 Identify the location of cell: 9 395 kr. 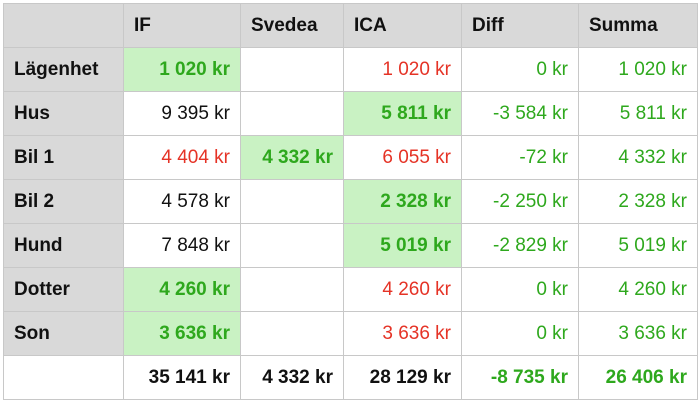
(182, 113).